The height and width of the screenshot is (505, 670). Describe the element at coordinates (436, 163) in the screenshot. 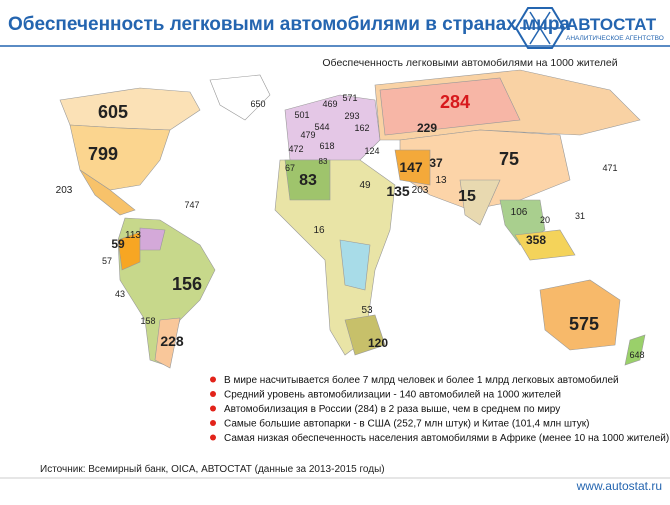

I see `country-value: 37` at that location.